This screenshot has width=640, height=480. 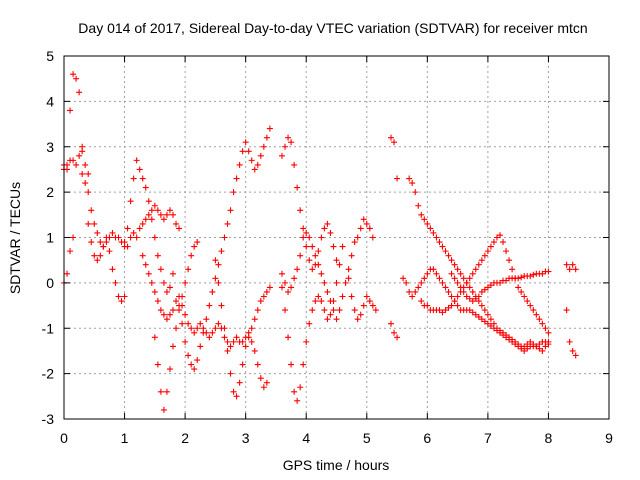 What do you see at coordinates (185, 438) in the screenshot?
I see `x-tick-label: 2` at bounding box center [185, 438].